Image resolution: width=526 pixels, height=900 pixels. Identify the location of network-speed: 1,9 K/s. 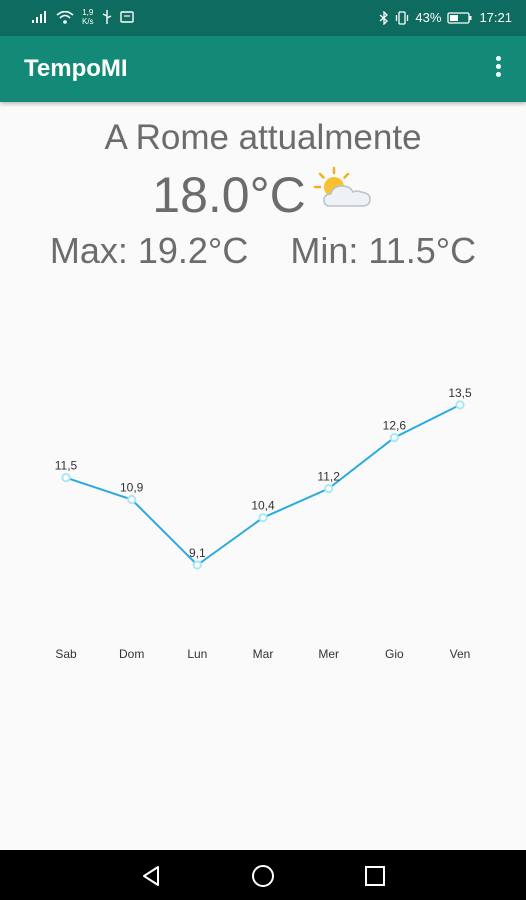
(88, 17).